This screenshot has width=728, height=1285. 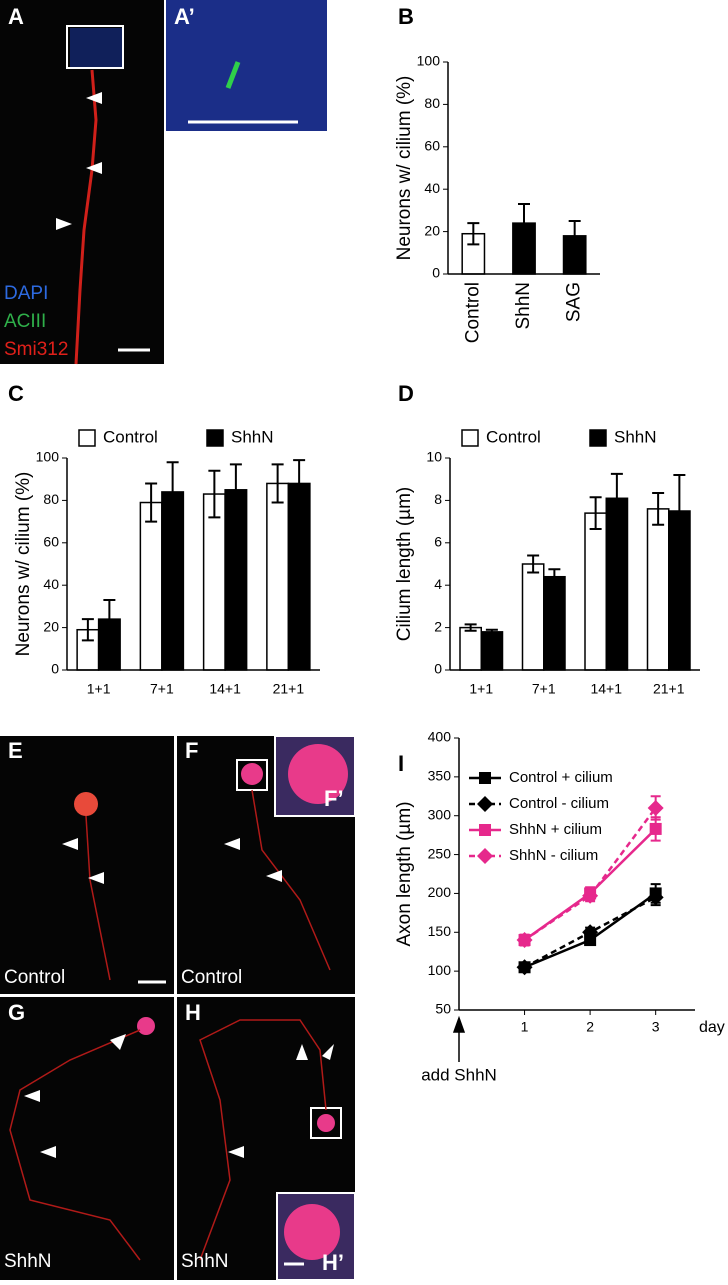 I want to click on panel-e: E Control, so click(x=87, y=865).